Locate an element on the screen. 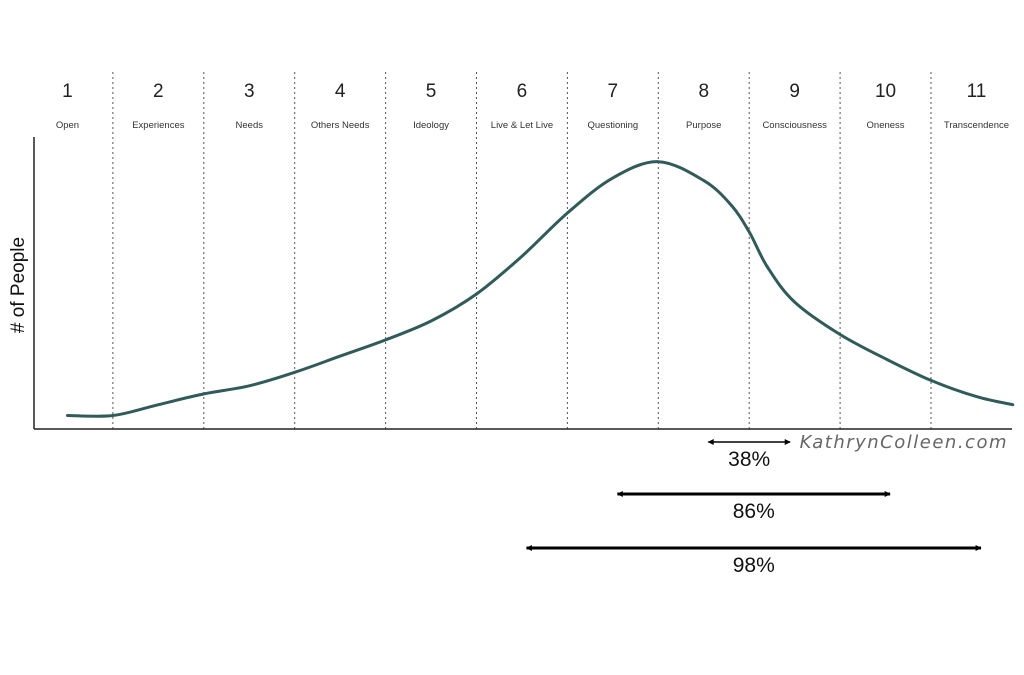 Image resolution: width=1024 pixels, height=675 pixels. stage-number: 8 is located at coordinates (703, 91).